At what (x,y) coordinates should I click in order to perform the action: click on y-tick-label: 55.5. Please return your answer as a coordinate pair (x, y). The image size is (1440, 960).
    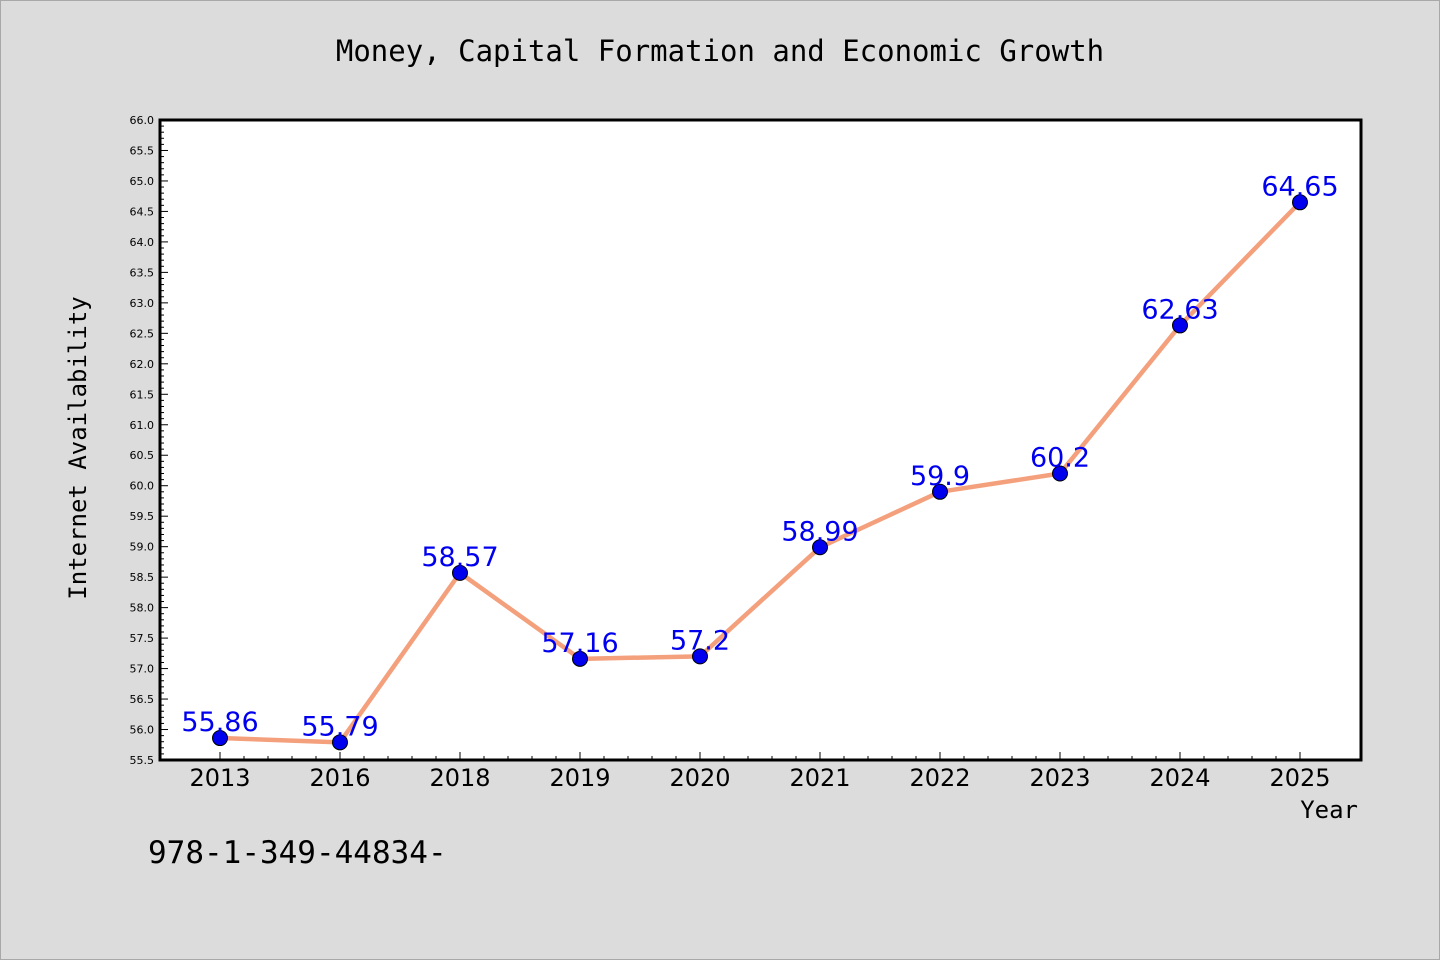
    Looking at the image, I should click on (142, 760).